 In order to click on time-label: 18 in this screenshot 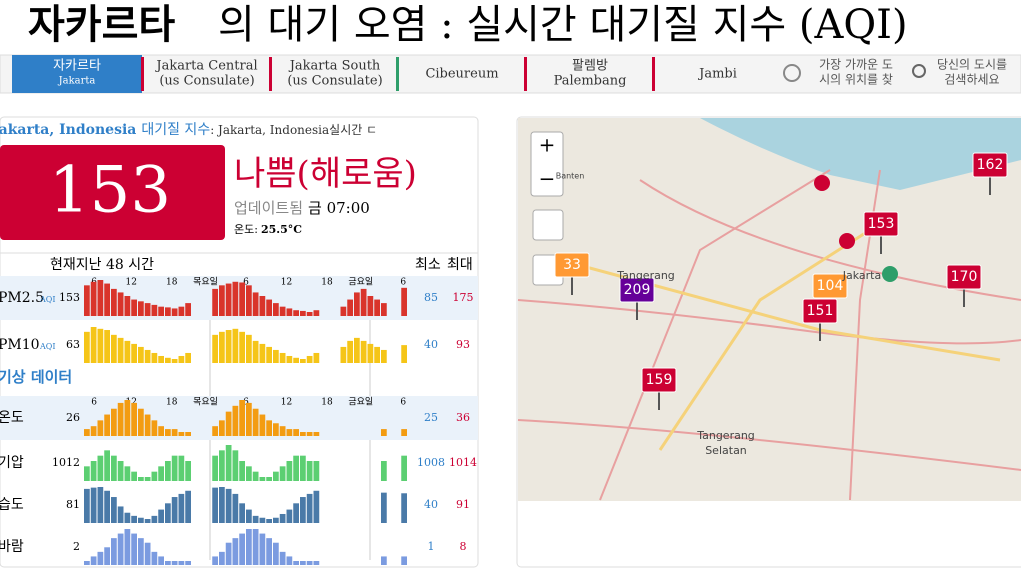, I will do `click(172, 403)`.